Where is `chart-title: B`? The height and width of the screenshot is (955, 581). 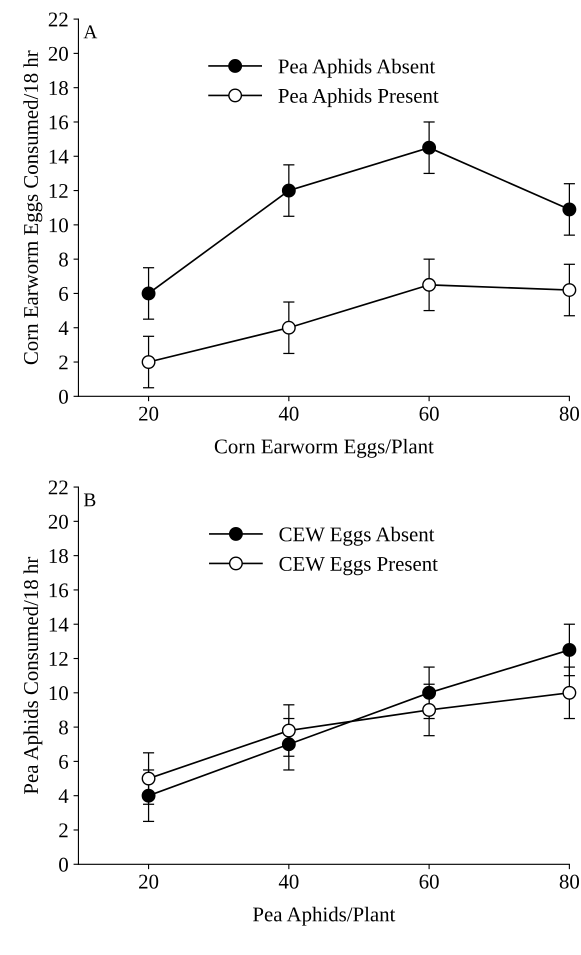 chart-title: B is located at coordinates (90, 499).